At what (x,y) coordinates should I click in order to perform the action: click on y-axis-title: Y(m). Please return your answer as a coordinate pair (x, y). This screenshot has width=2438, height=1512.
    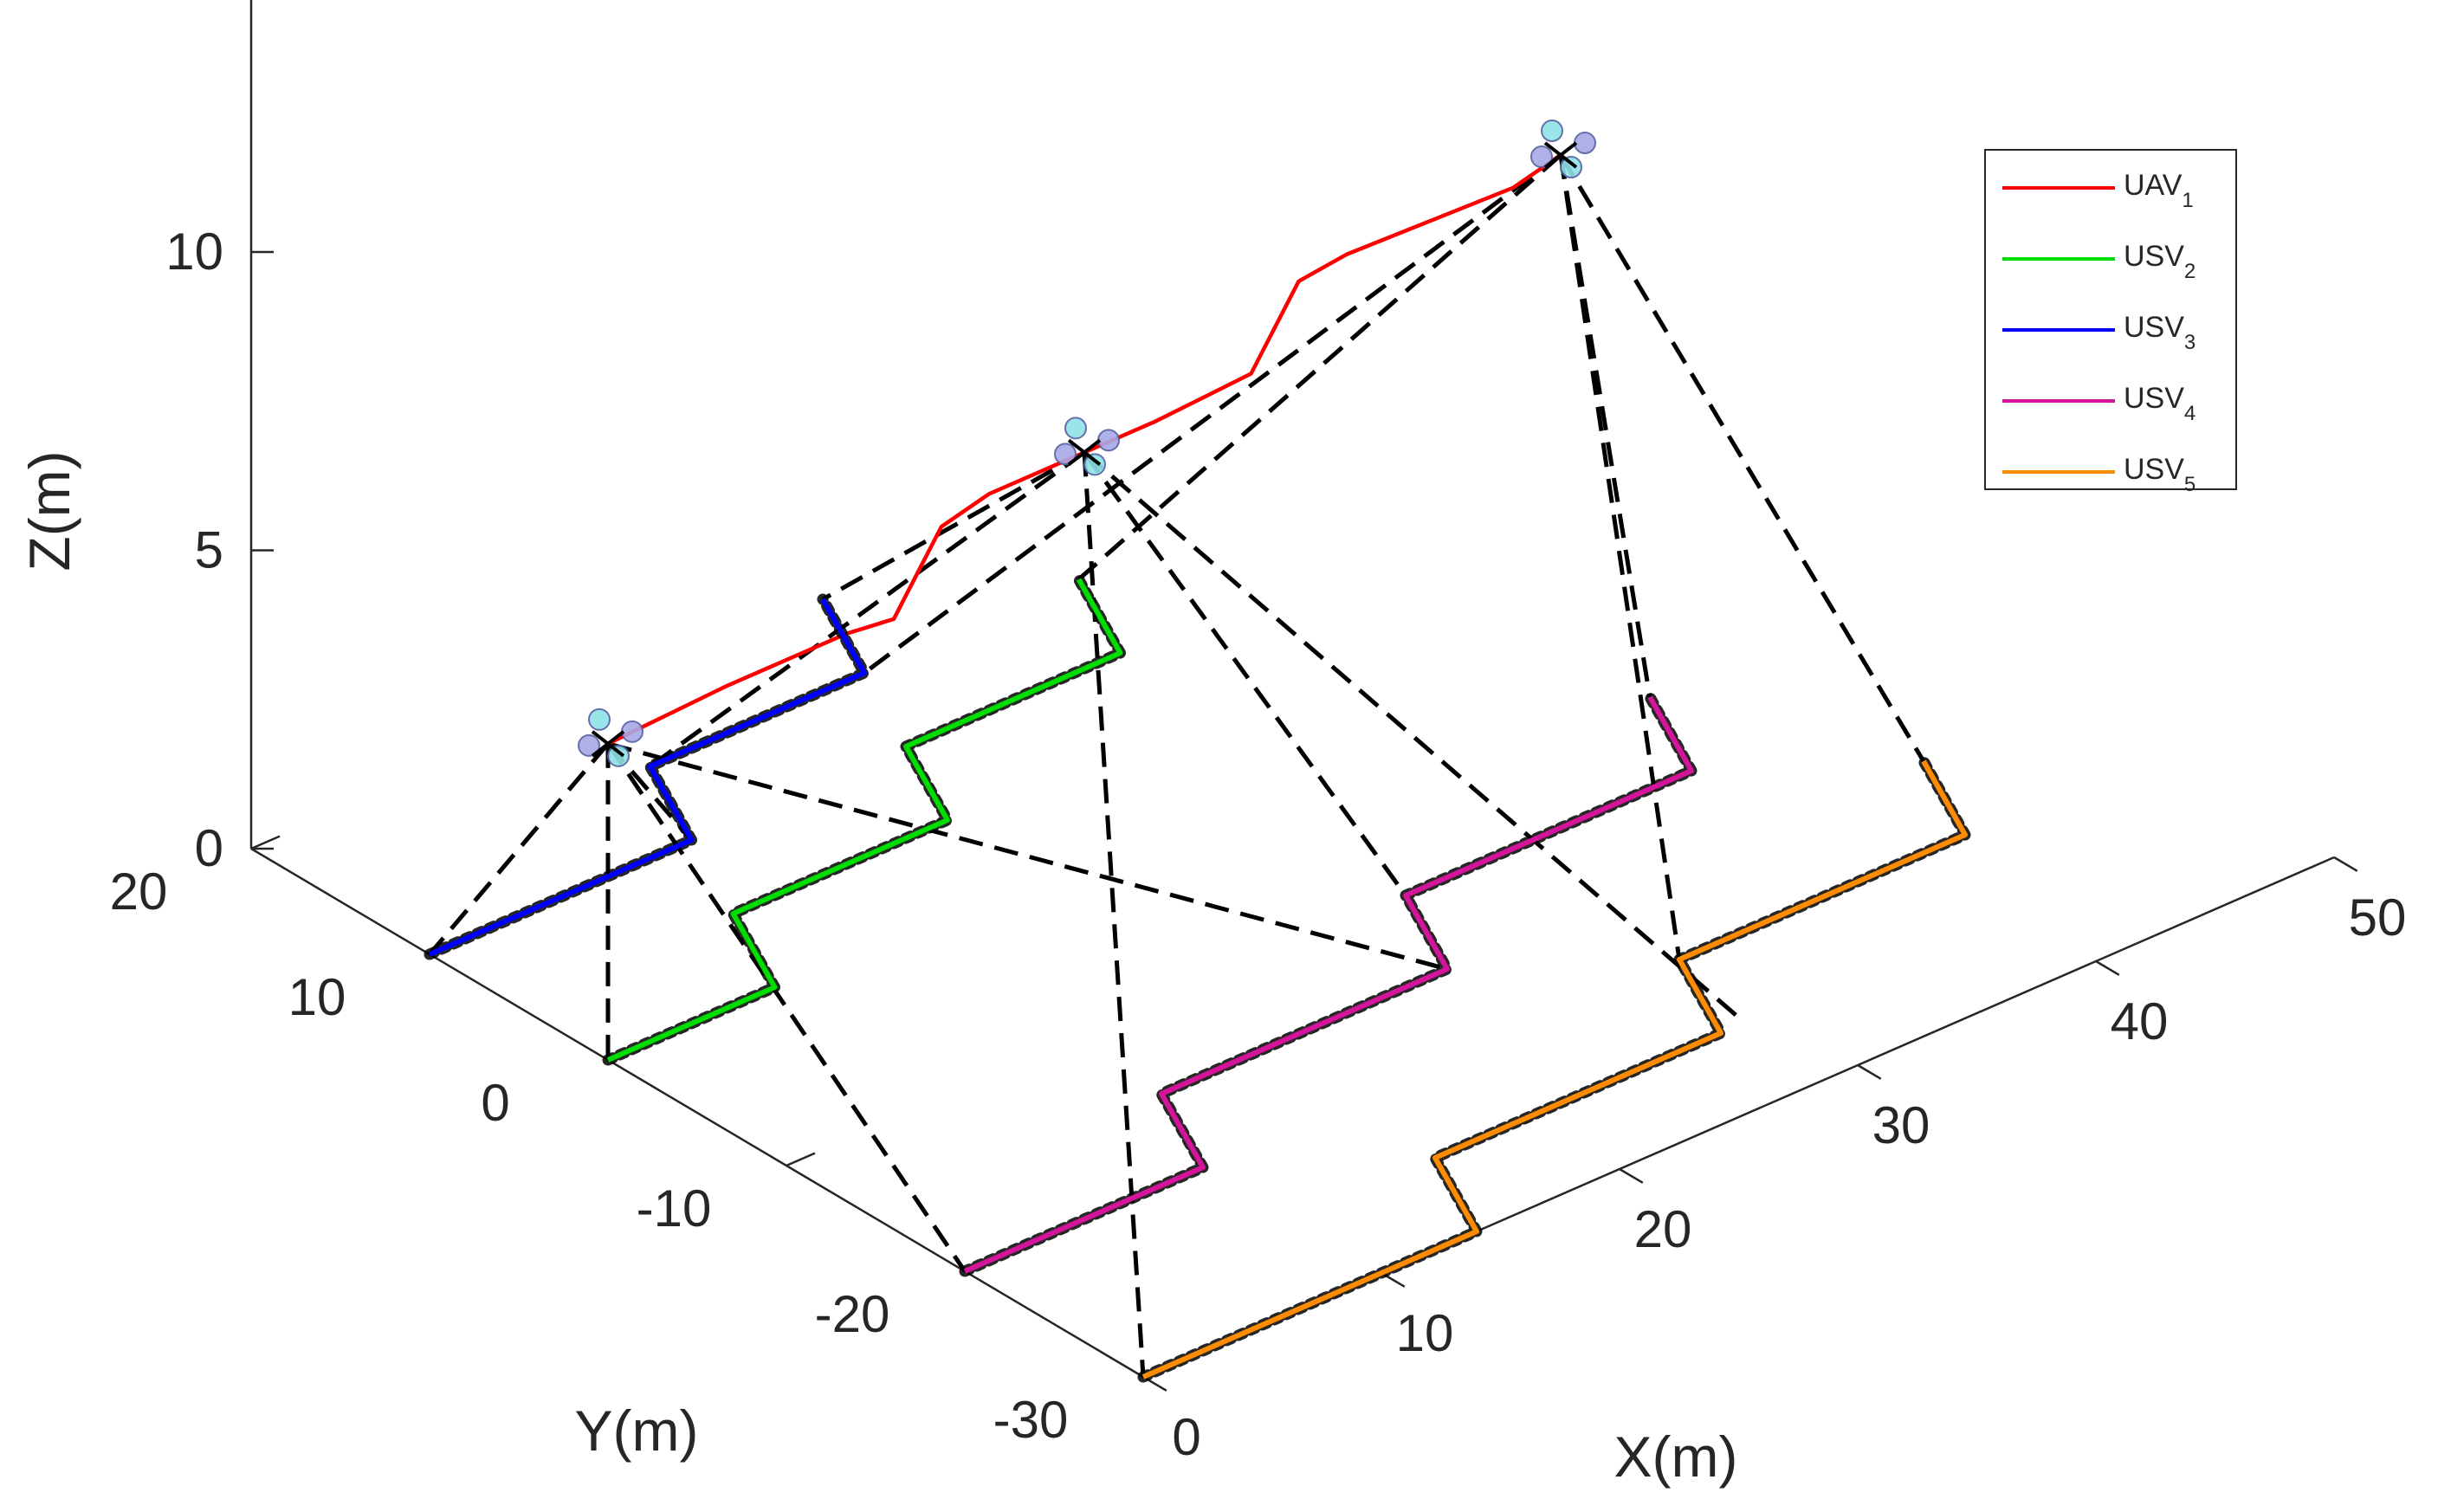
    Looking at the image, I should click on (637, 1431).